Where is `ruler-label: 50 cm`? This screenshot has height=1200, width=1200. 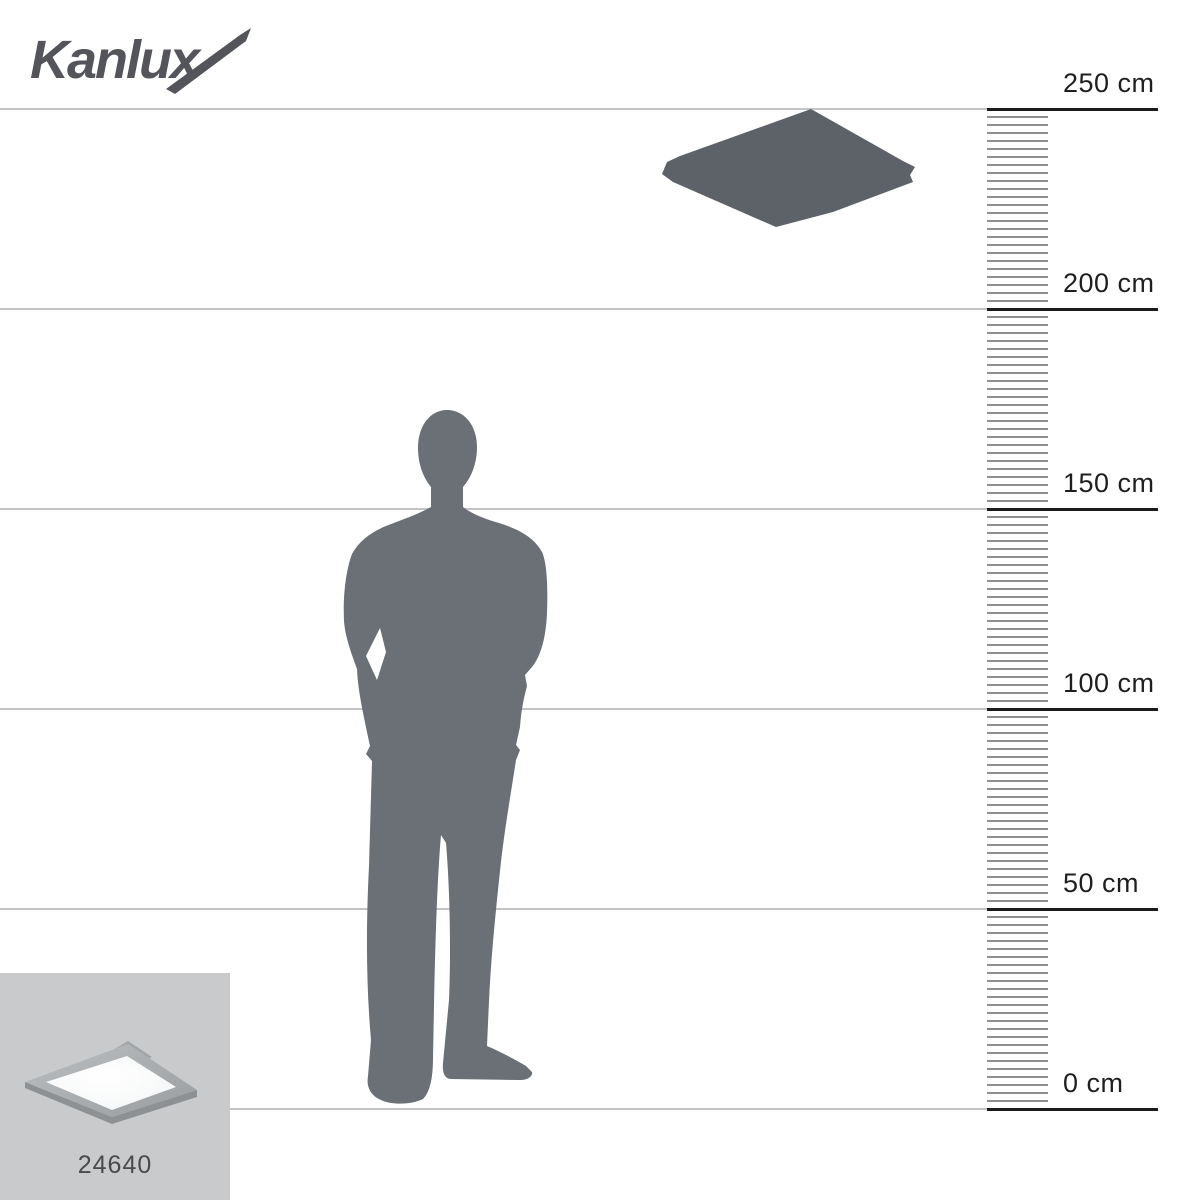
ruler-label: 50 cm is located at coordinates (1101, 883).